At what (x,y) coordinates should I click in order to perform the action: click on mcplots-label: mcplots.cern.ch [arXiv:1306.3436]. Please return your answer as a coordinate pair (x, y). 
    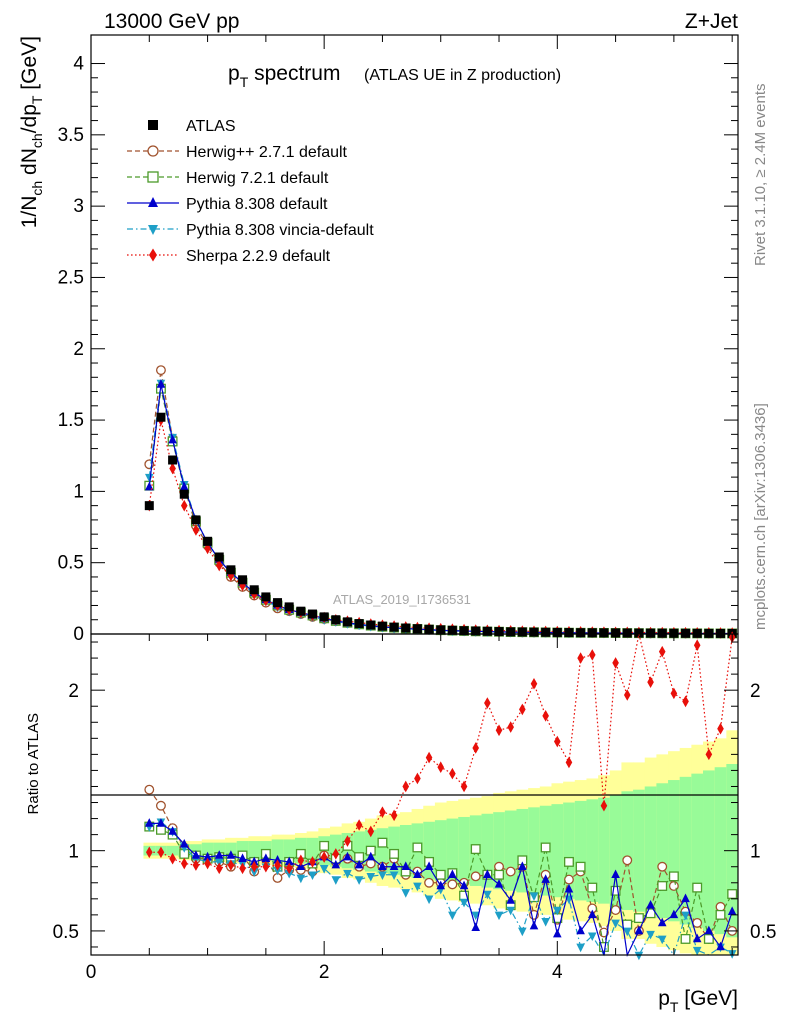
    Looking at the image, I should click on (760, 516).